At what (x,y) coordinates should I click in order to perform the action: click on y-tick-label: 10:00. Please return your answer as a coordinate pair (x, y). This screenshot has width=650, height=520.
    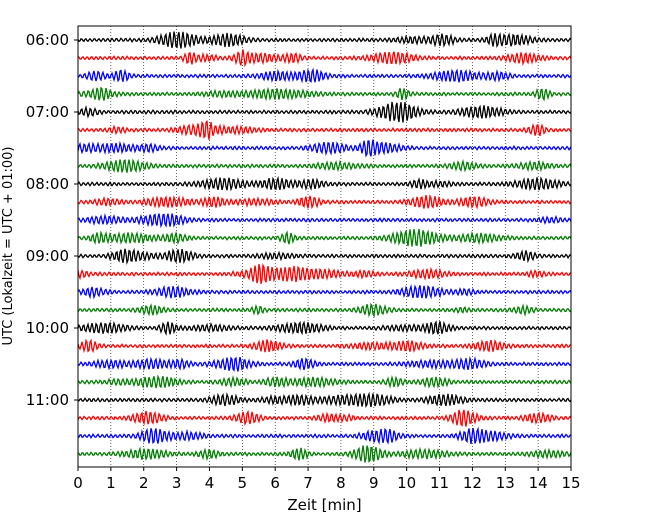
    Looking at the image, I should click on (47, 328).